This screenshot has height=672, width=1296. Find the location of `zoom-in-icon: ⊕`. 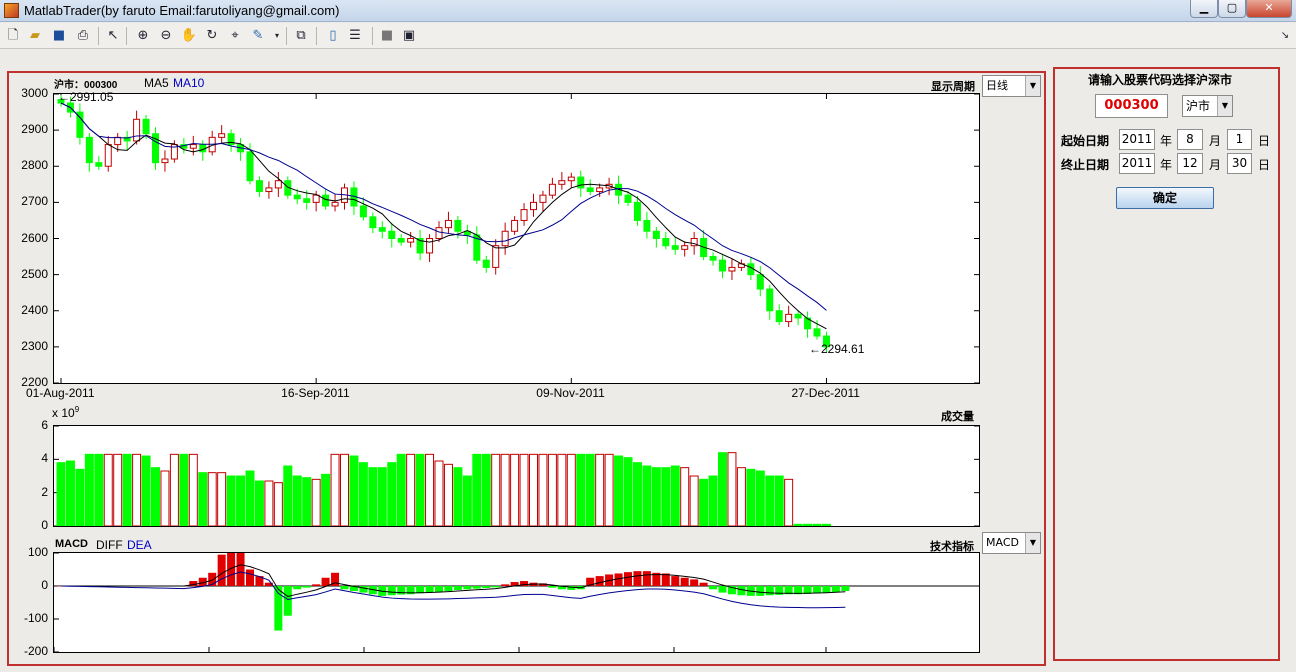

zoom-in-icon: ⊕ is located at coordinates (143, 35).